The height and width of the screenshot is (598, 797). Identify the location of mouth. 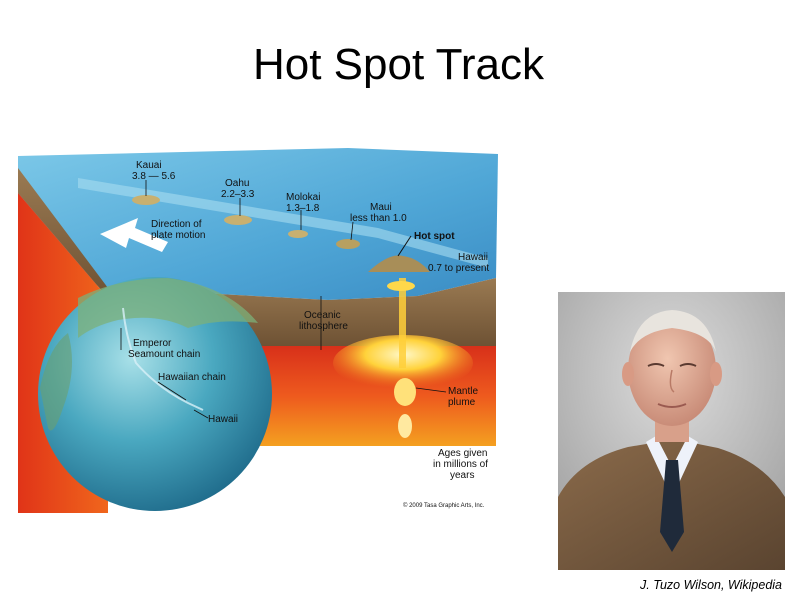
(672, 405).